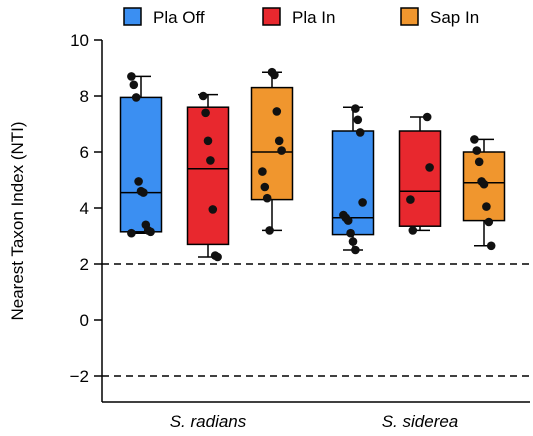  Describe the element at coordinates (84, 152) in the screenshot. I see `y-tick-label: 6` at that location.